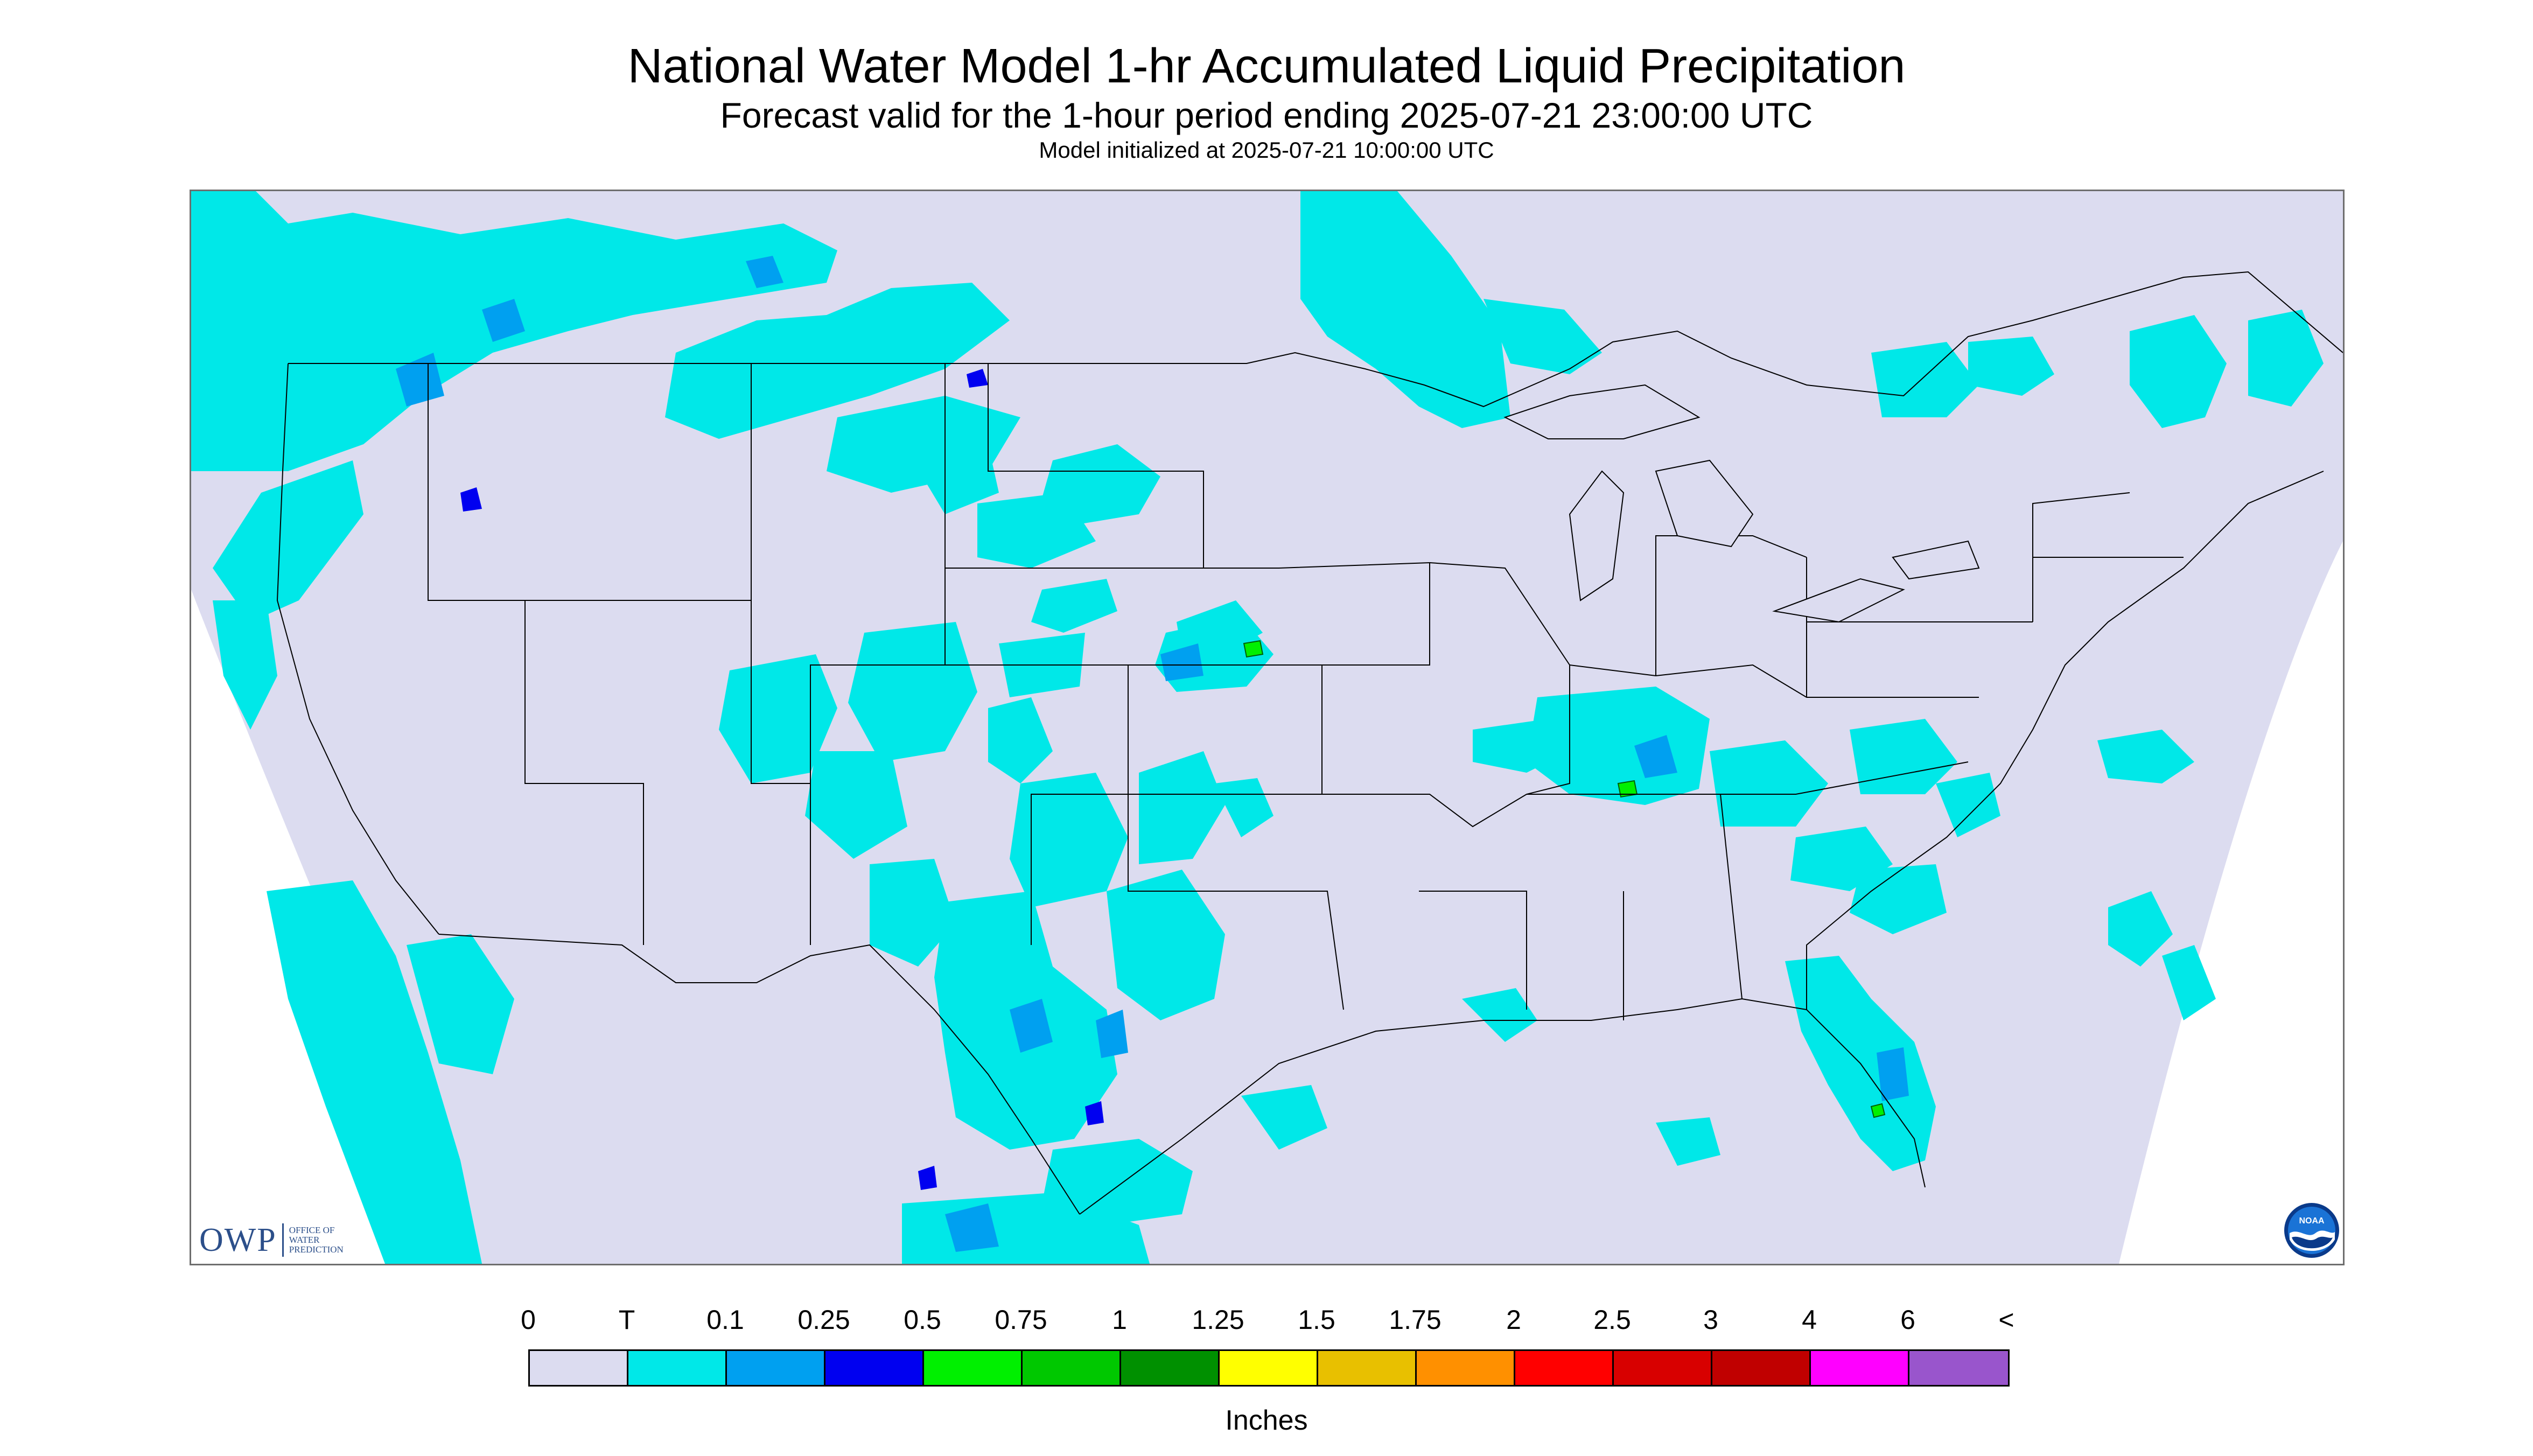  I want to click on legend-tick: 1.75, so click(1415, 1320).